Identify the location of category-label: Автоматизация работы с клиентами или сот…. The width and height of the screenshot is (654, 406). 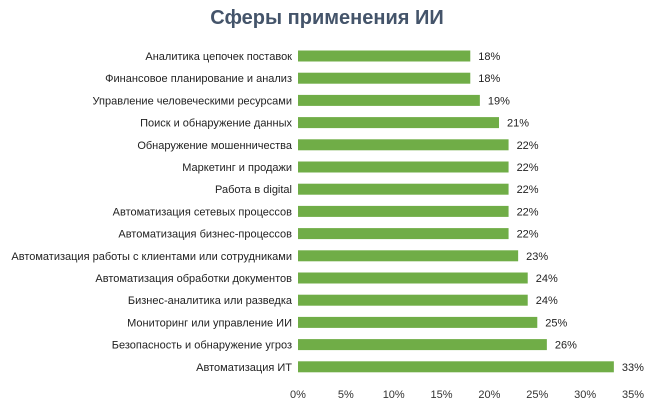
(151, 257).